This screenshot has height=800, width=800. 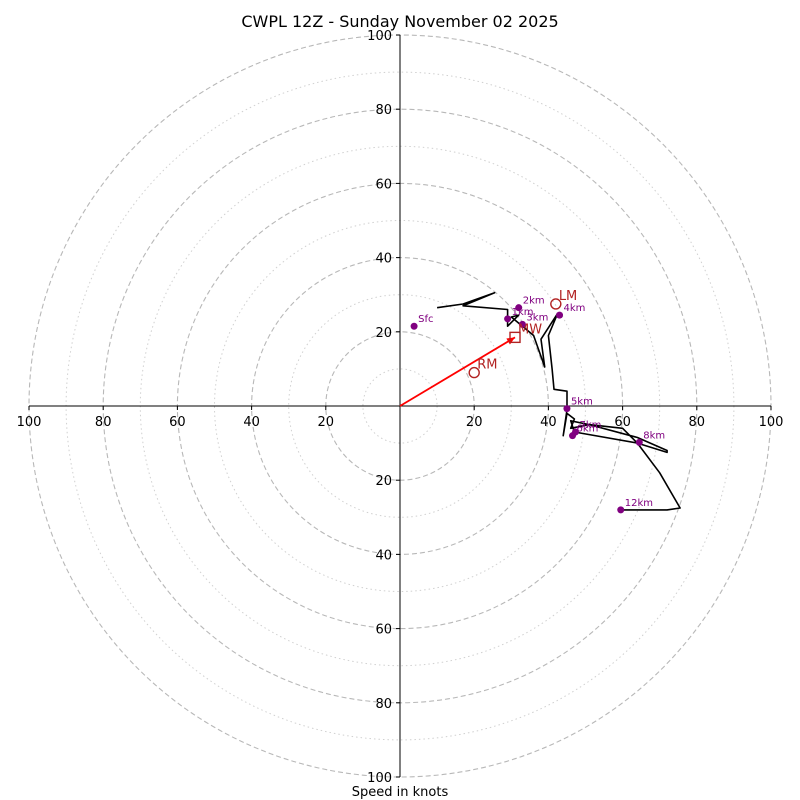 What do you see at coordinates (487, 365) in the screenshot?
I see `storm-motion-label: RM` at bounding box center [487, 365].